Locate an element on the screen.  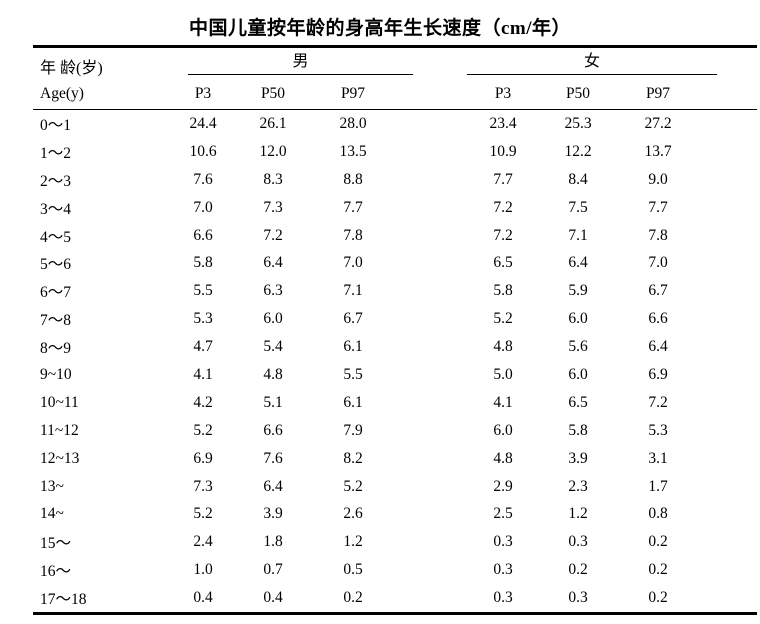
value-cell: 5.4 is located at coordinates (273, 347).